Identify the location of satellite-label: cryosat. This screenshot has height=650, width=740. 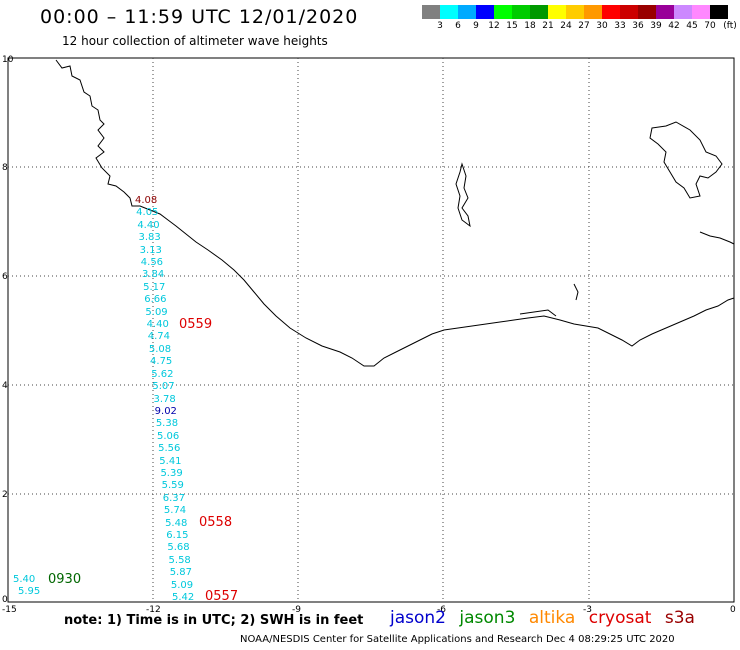
(620, 618).